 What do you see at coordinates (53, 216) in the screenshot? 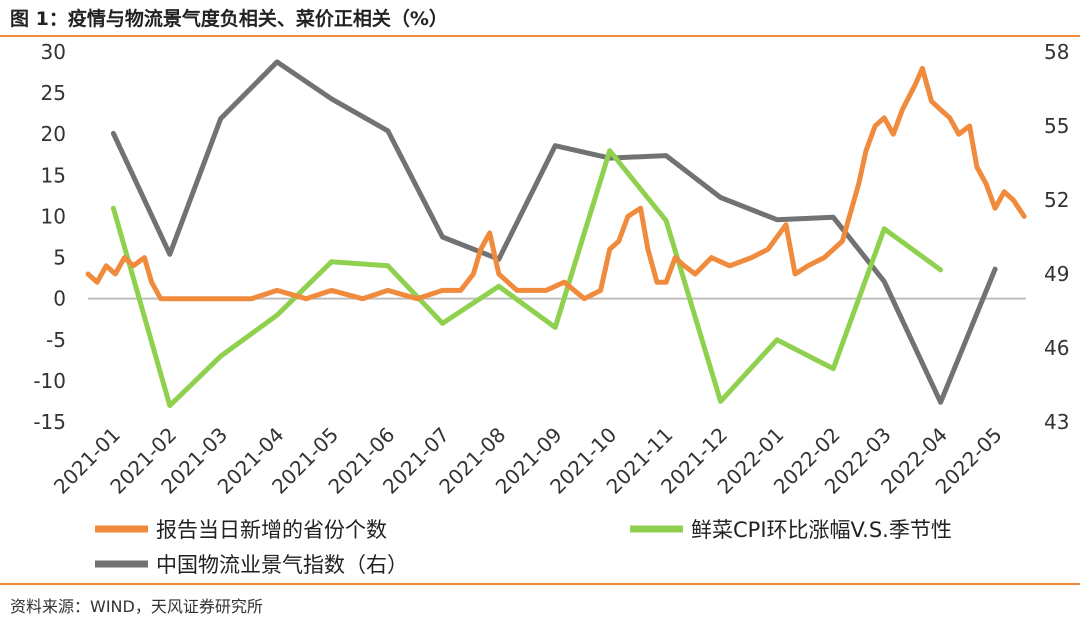
I see `left-tick-label: 10` at bounding box center [53, 216].